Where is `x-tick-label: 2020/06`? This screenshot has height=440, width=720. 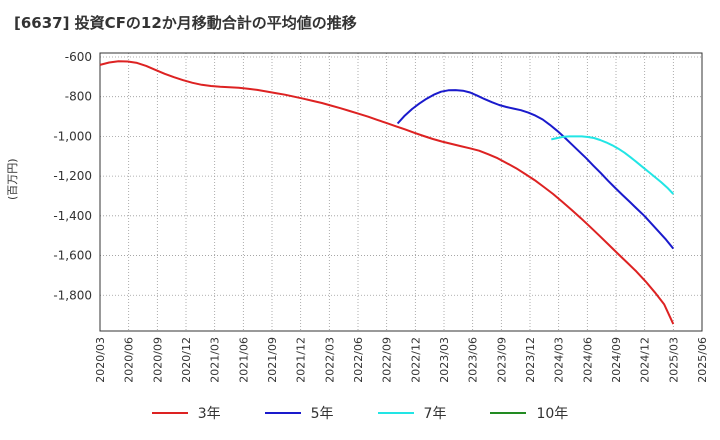 x-tick-label: 2020/06 is located at coordinates (129, 360).